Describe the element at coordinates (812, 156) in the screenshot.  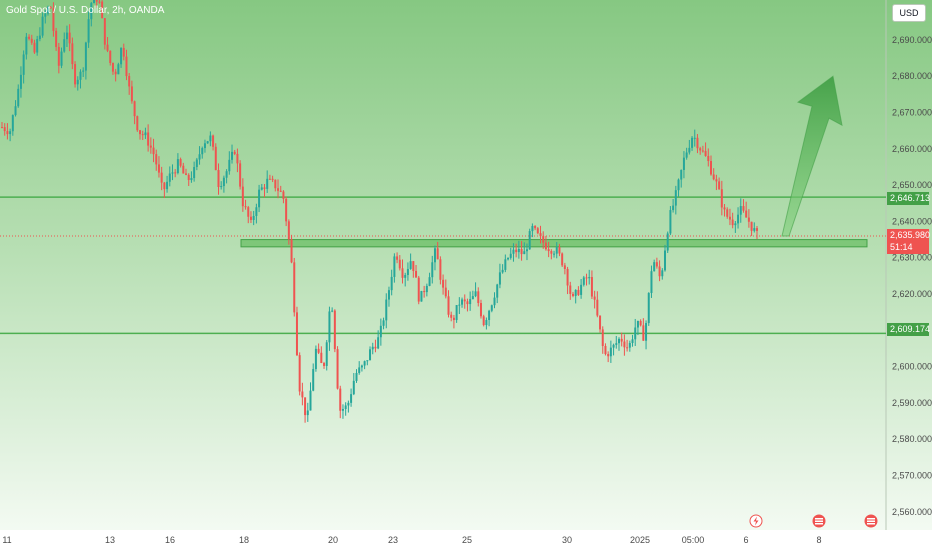
I see `projection-arrow` at that location.